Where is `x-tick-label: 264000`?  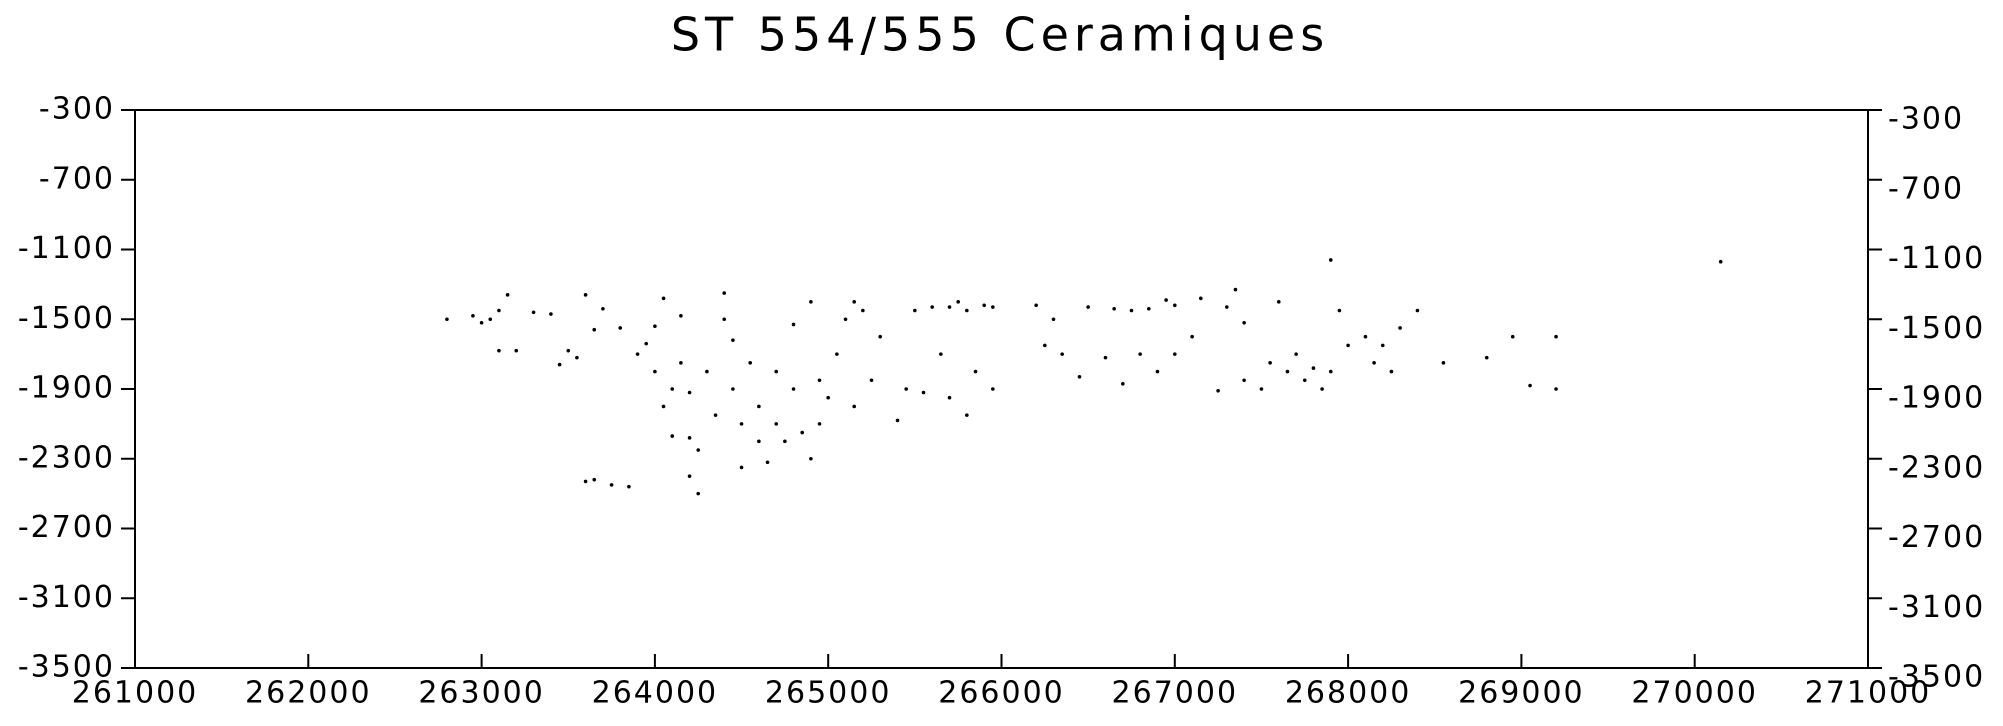 x-tick-label: 264000 is located at coordinates (655, 693).